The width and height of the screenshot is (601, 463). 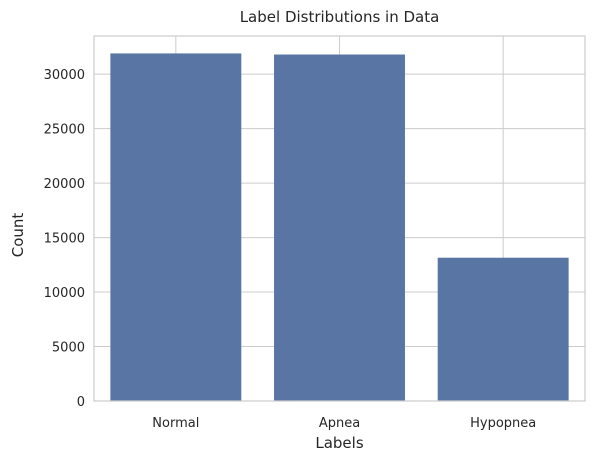 I want to click on y-tick-labels: 0 5000 10000 15000 20000 25000 30000, so click(x=64, y=239).